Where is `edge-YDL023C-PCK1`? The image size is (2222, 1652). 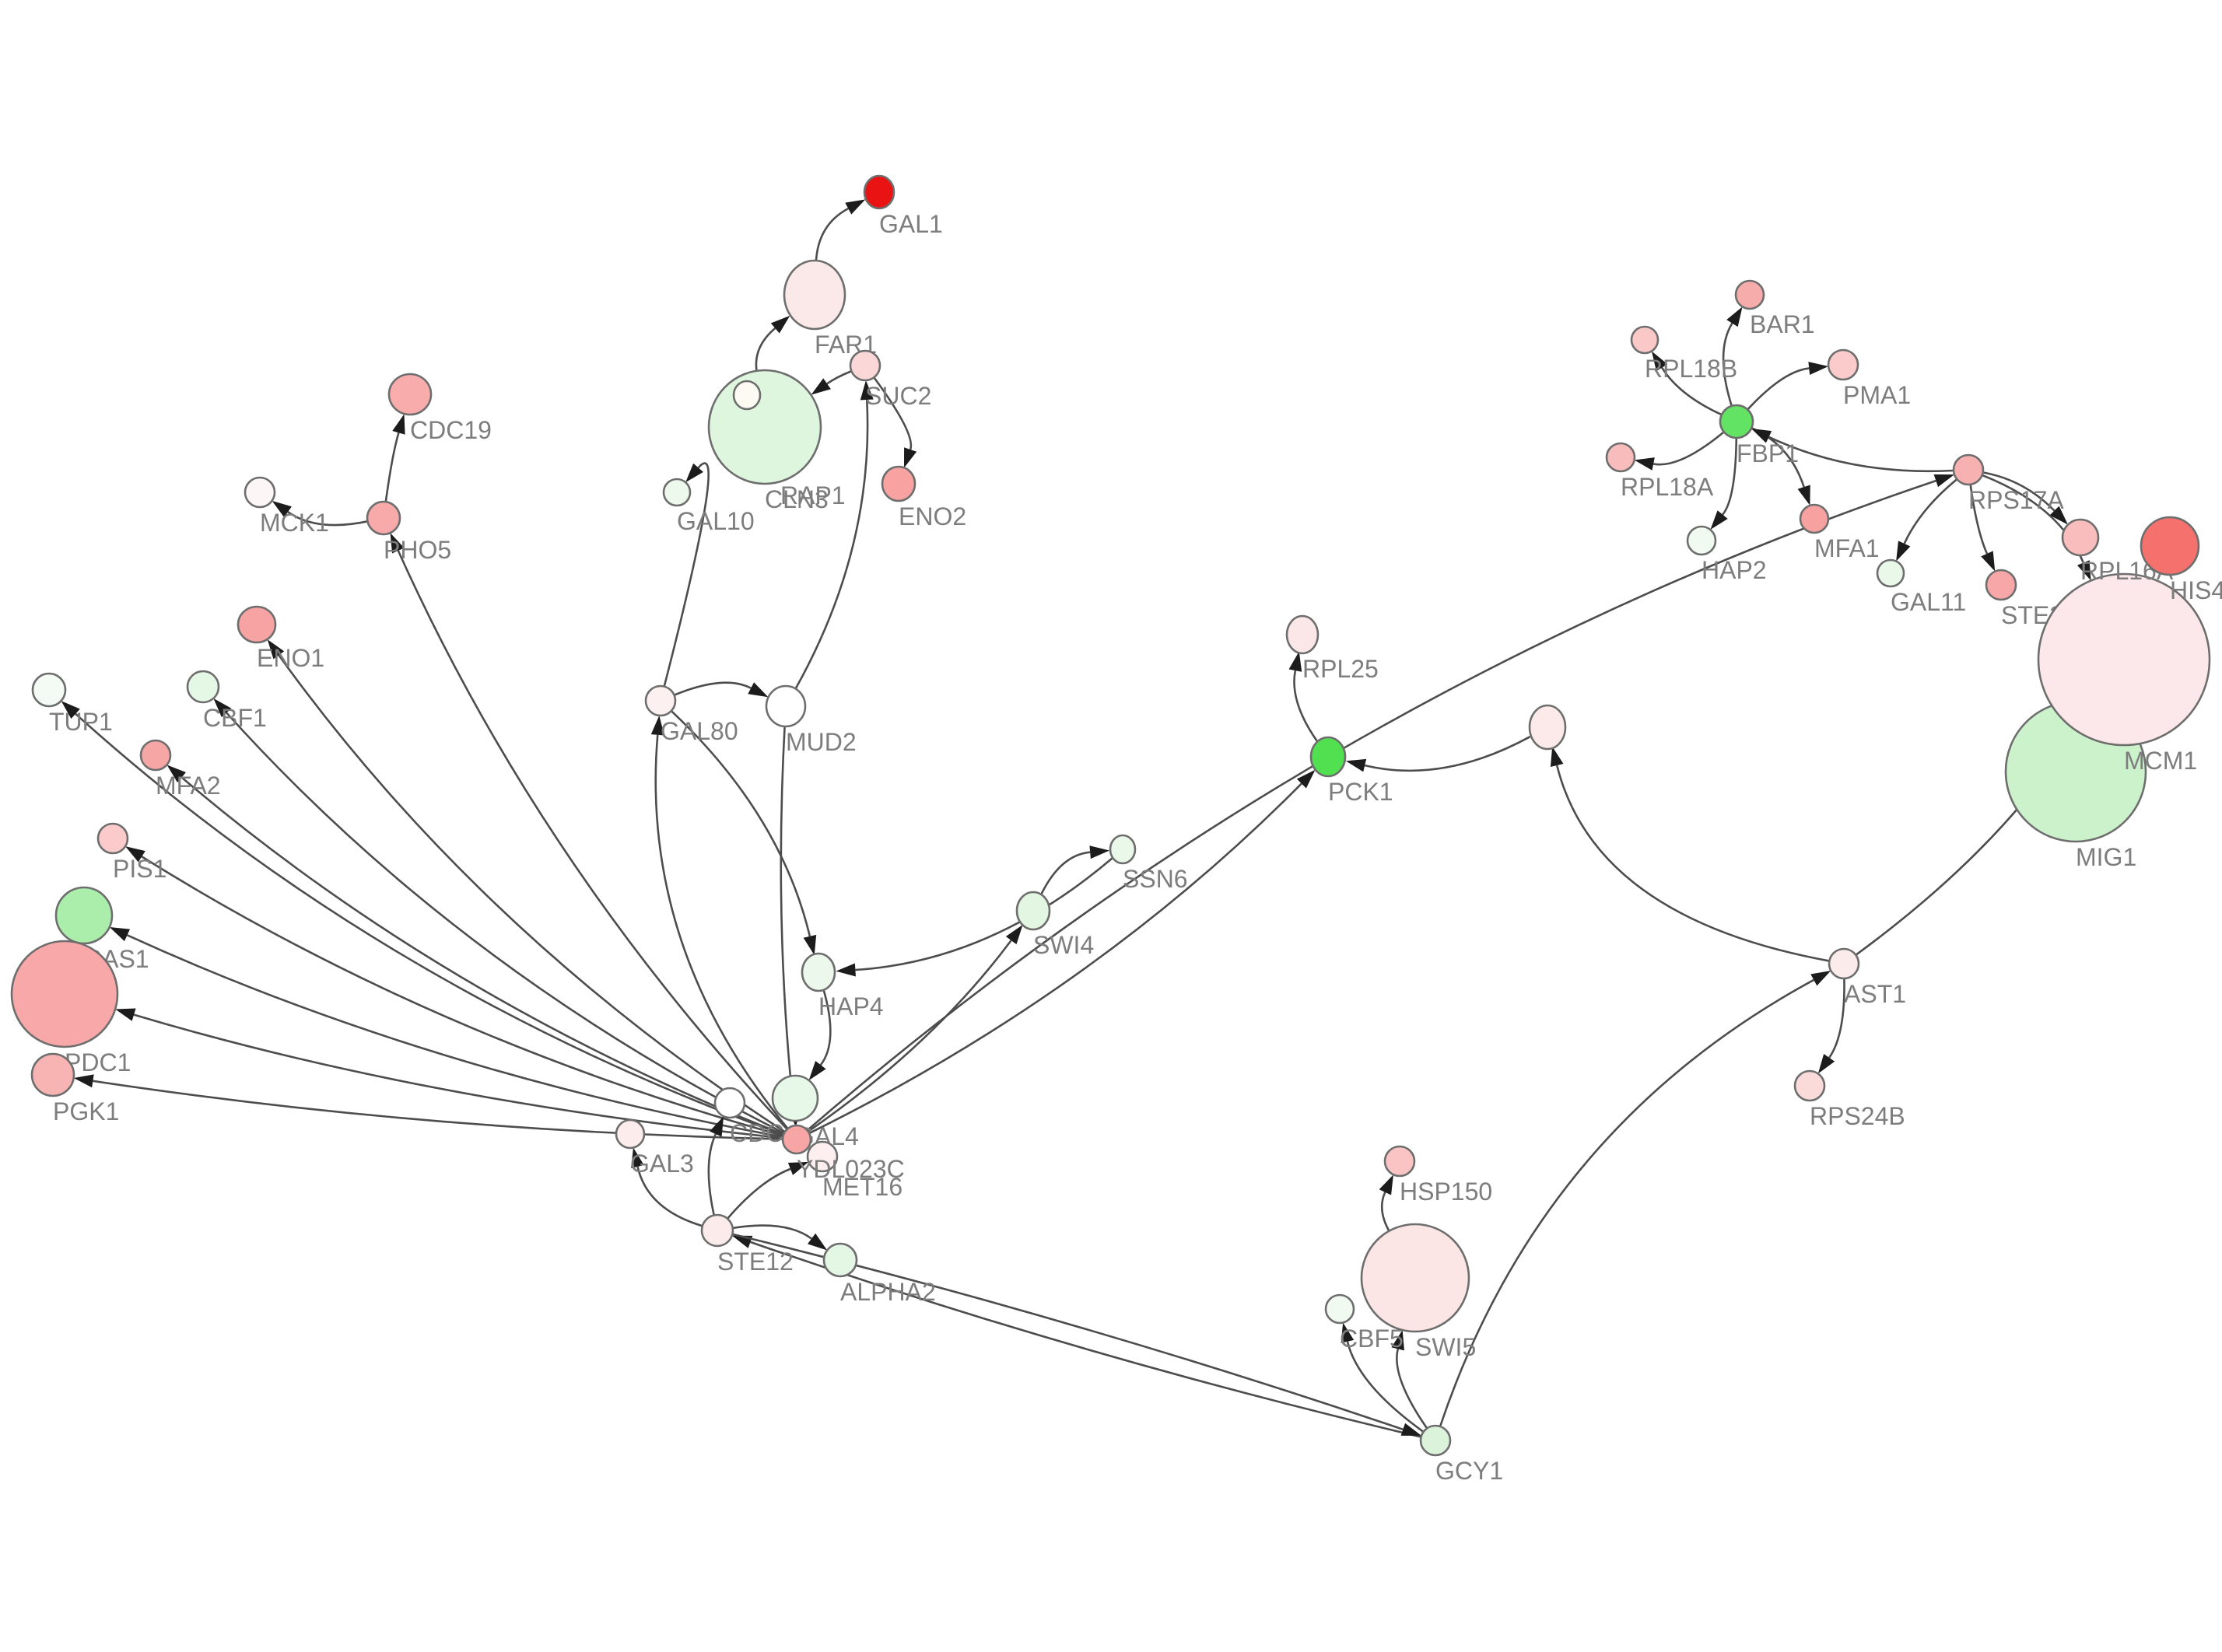 edge-YDL023C-PCK1 is located at coordinates (1062, 952).